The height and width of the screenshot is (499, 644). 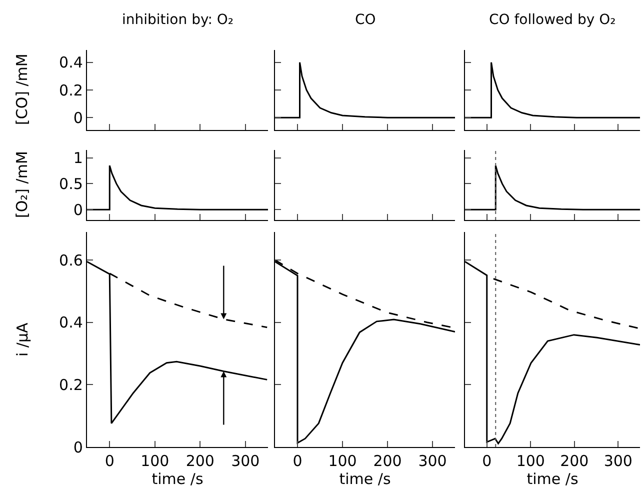 I want to click on y-axis-title: [O₂] /mM, so click(x=22, y=184).